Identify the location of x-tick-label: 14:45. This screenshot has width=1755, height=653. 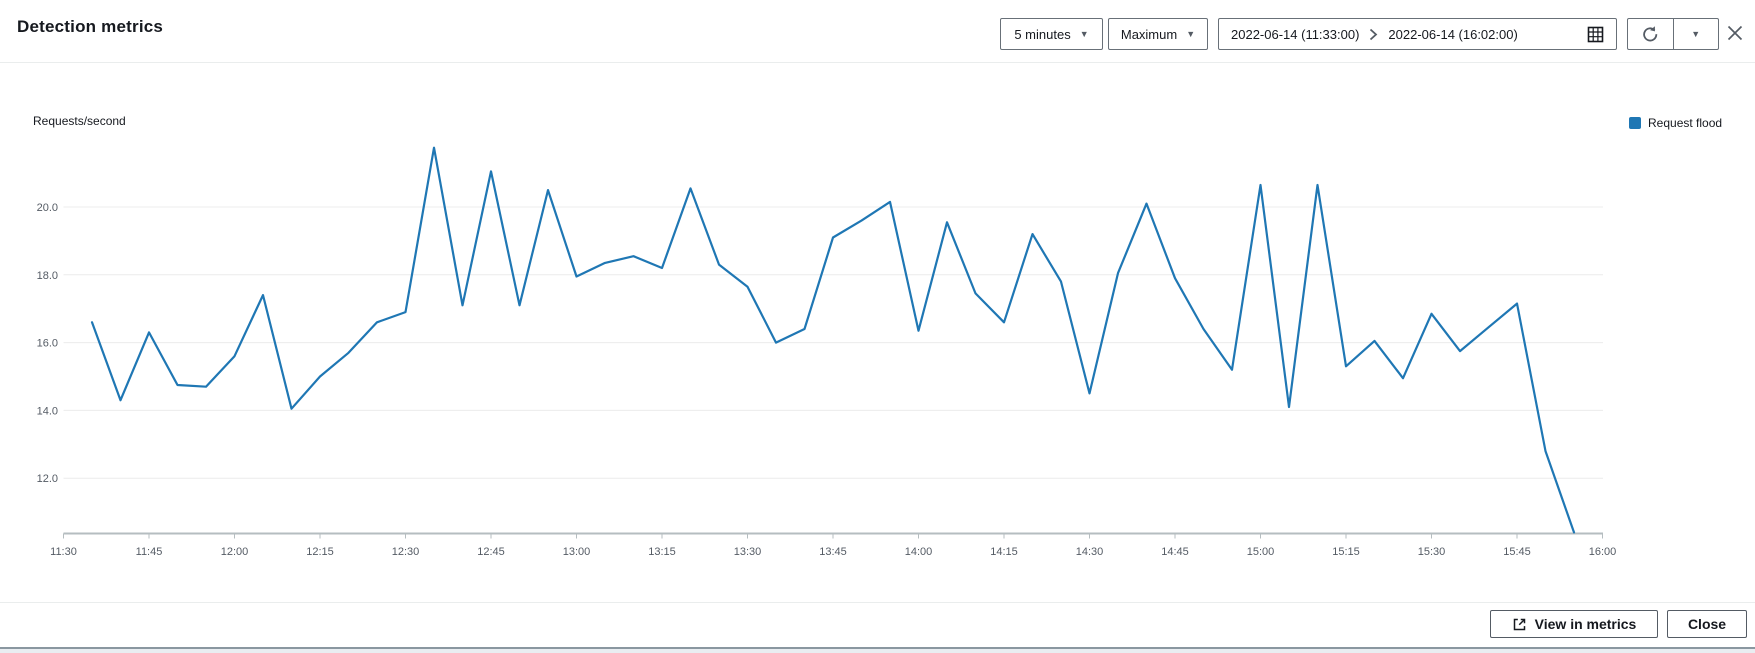
(1175, 552).